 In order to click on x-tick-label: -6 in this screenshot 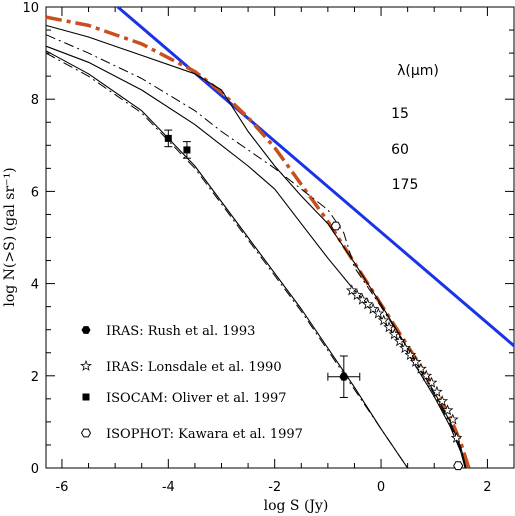, I will do `click(61, 487)`.